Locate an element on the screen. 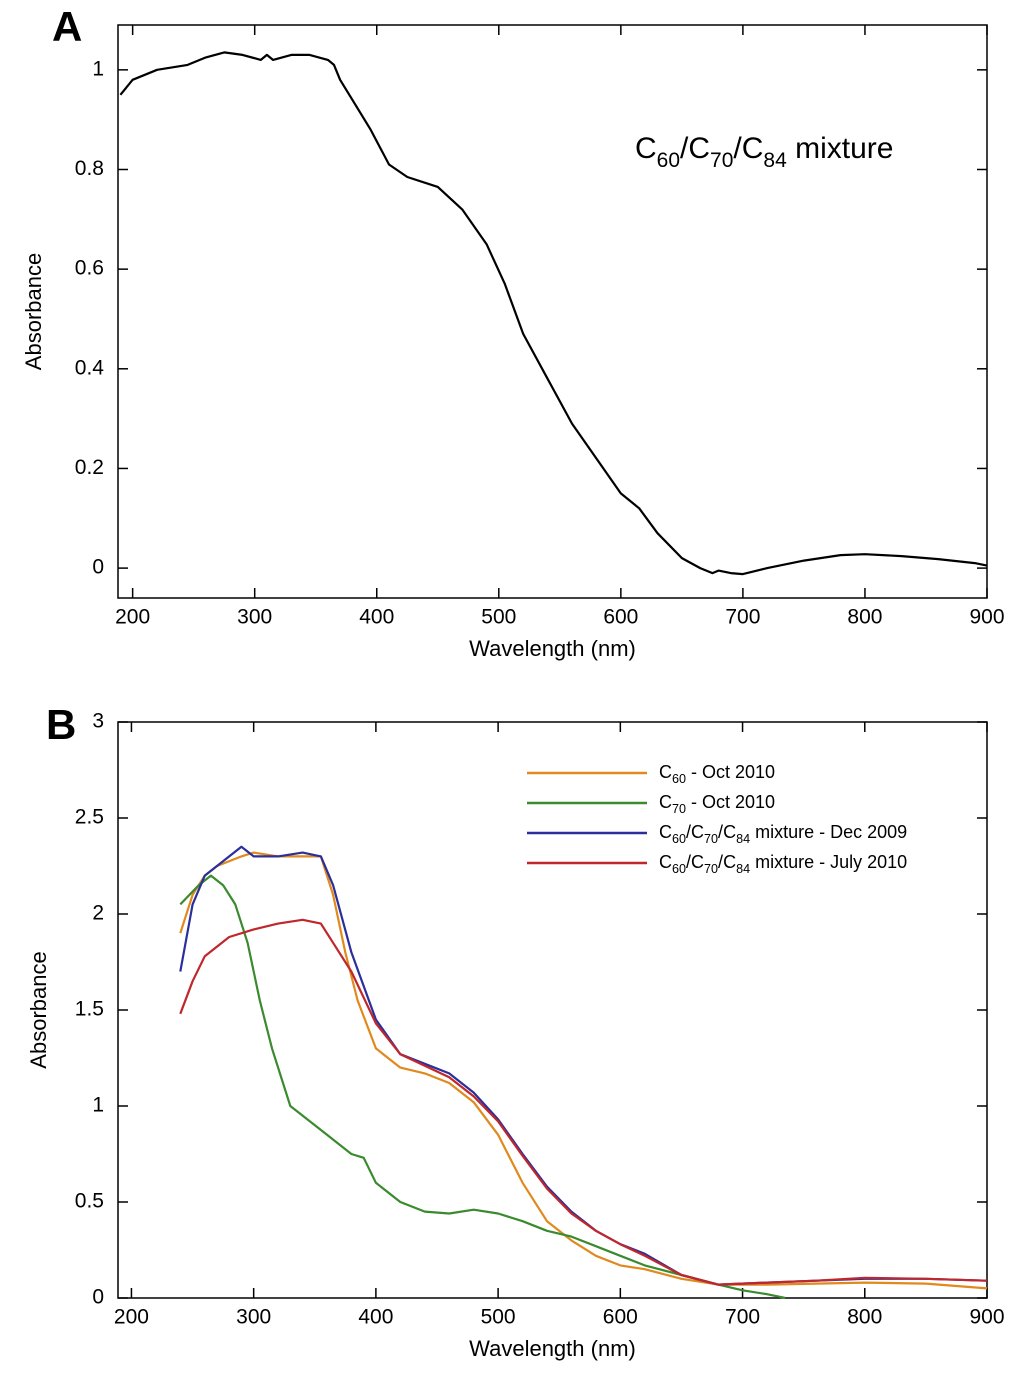 Image resolution: width=1026 pixels, height=1378 pixels. y-tick-label: 0.4 is located at coordinates (90, 367).